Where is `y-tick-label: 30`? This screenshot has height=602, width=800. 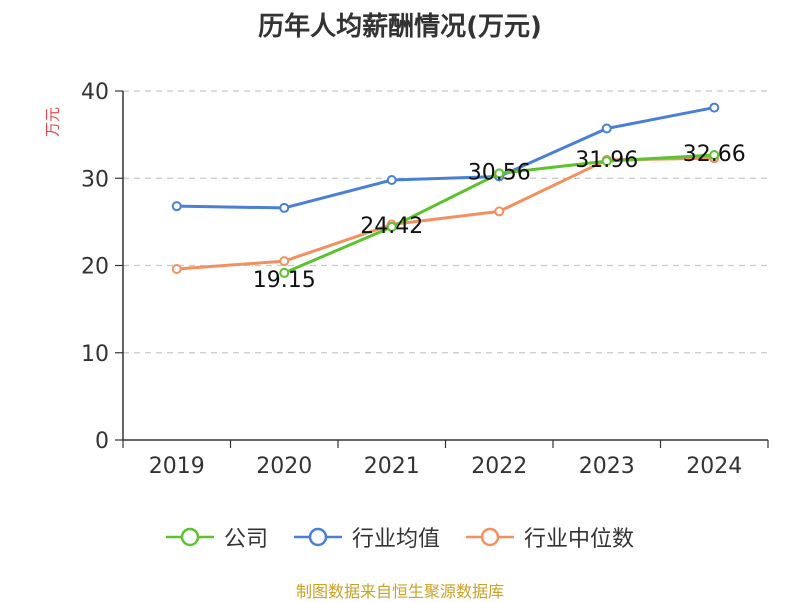
y-tick-label: 30 is located at coordinates (95, 179).